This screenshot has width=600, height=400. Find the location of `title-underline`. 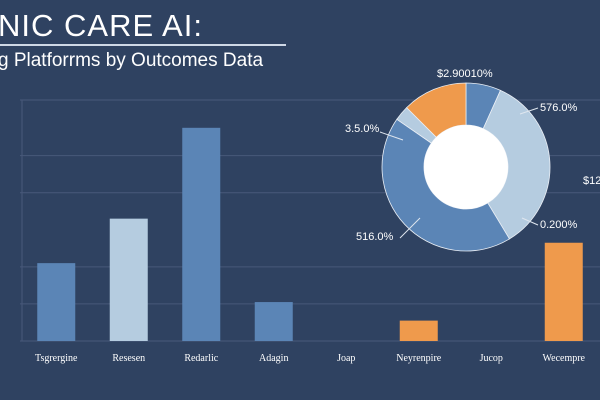

title-underline is located at coordinates (143, 45).